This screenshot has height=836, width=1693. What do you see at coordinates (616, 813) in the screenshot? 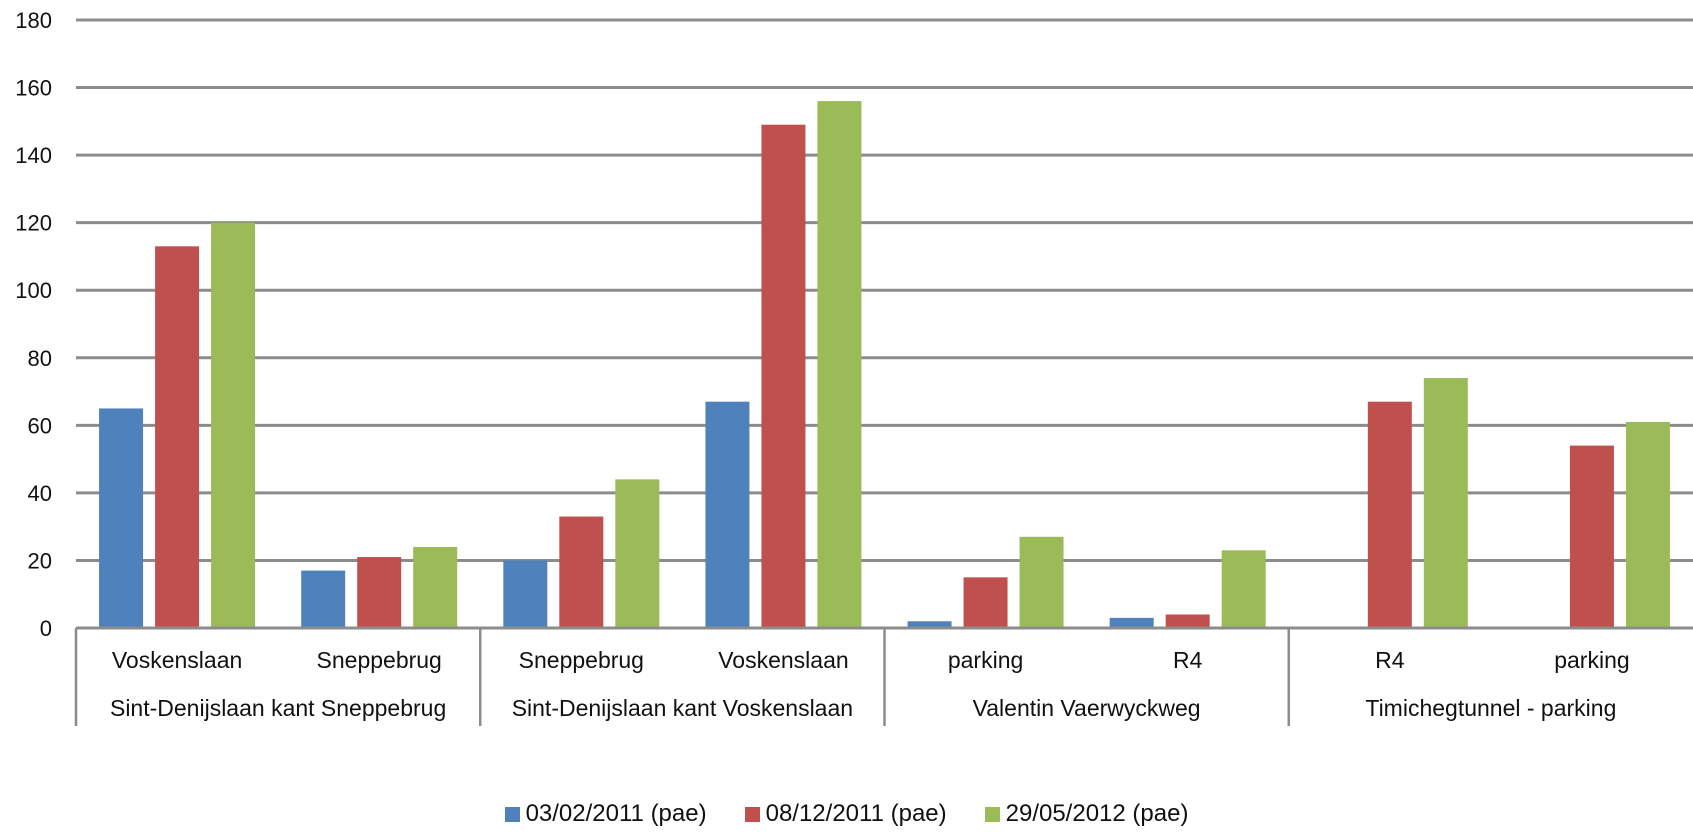
I see `legend-label: 03/02/2011 (pae)` at bounding box center [616, 813].